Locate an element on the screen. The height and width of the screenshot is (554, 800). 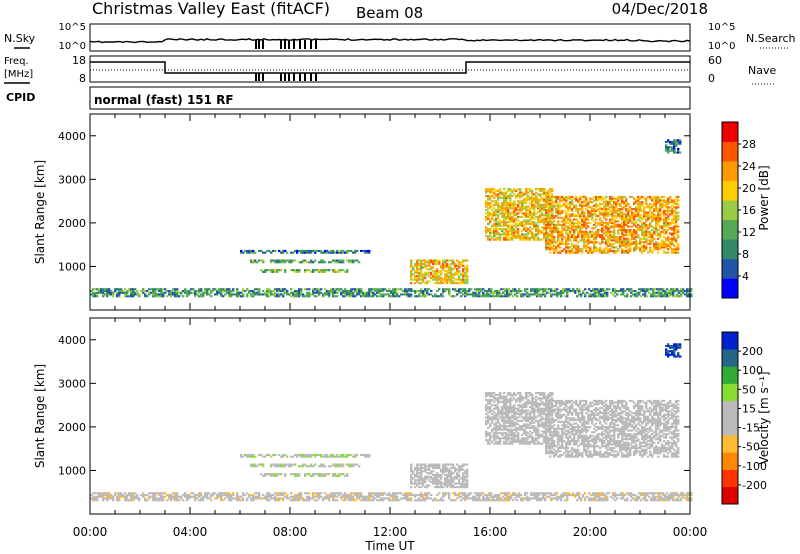
colorbar-tick-label: 28 is located at coordinates (749, 144).